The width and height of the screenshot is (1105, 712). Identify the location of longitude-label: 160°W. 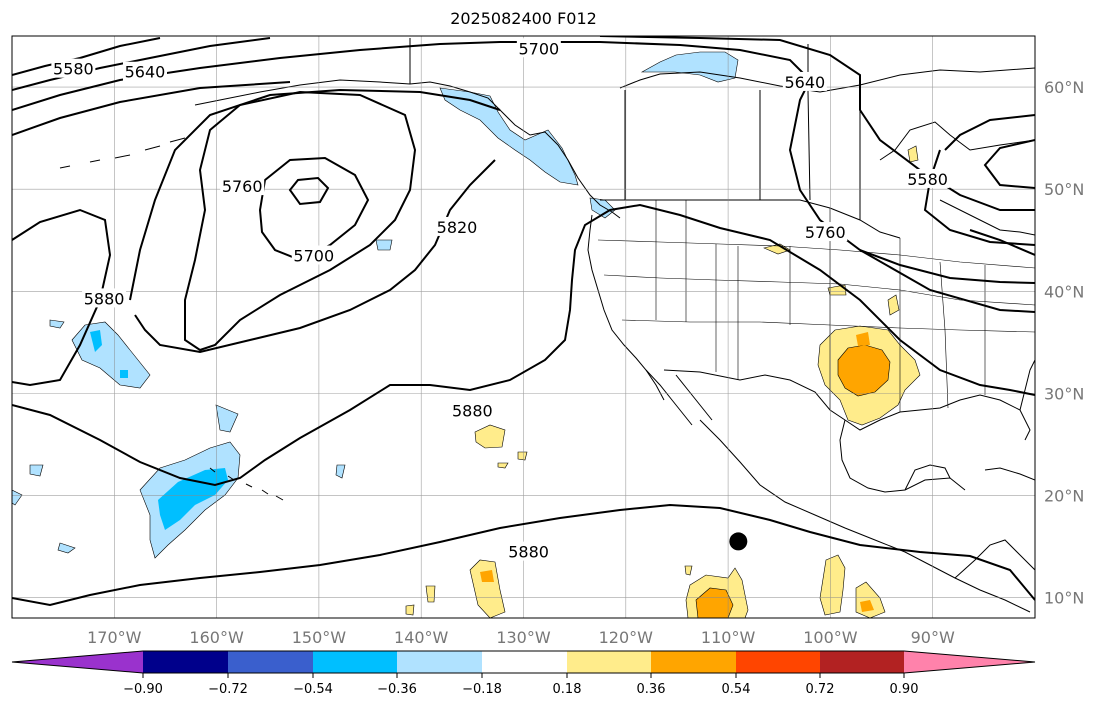
(216, 637).